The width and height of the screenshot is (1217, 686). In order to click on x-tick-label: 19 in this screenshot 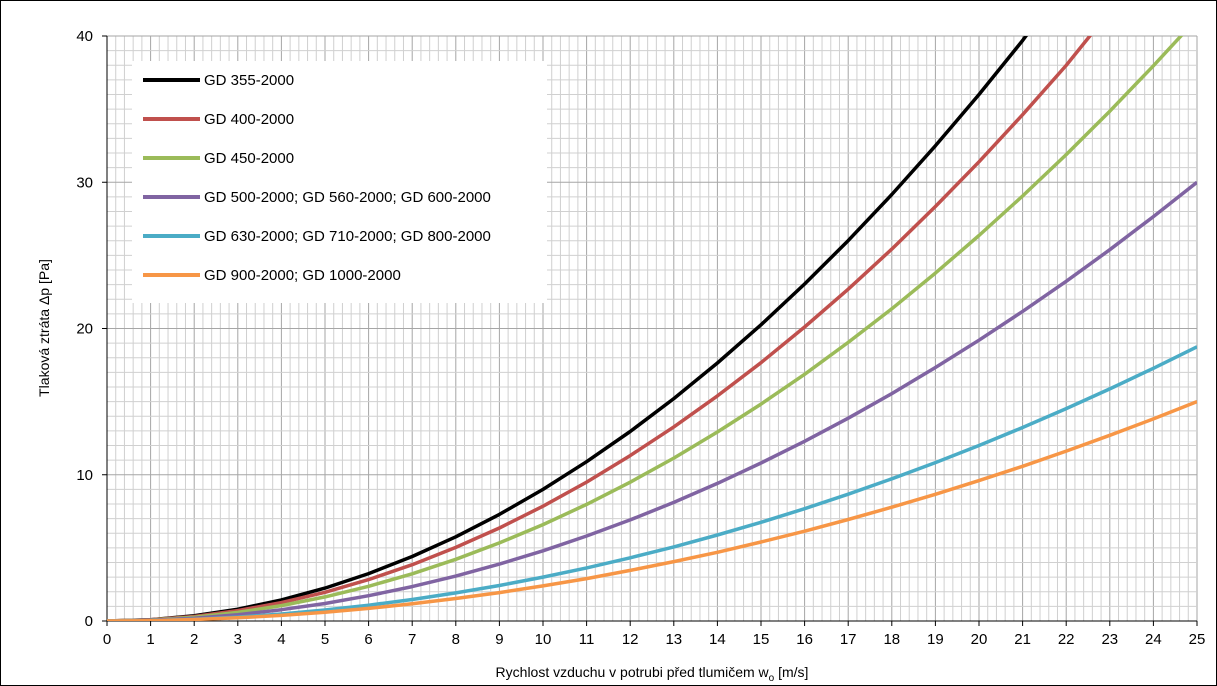, I will do `click(935, 639)`.